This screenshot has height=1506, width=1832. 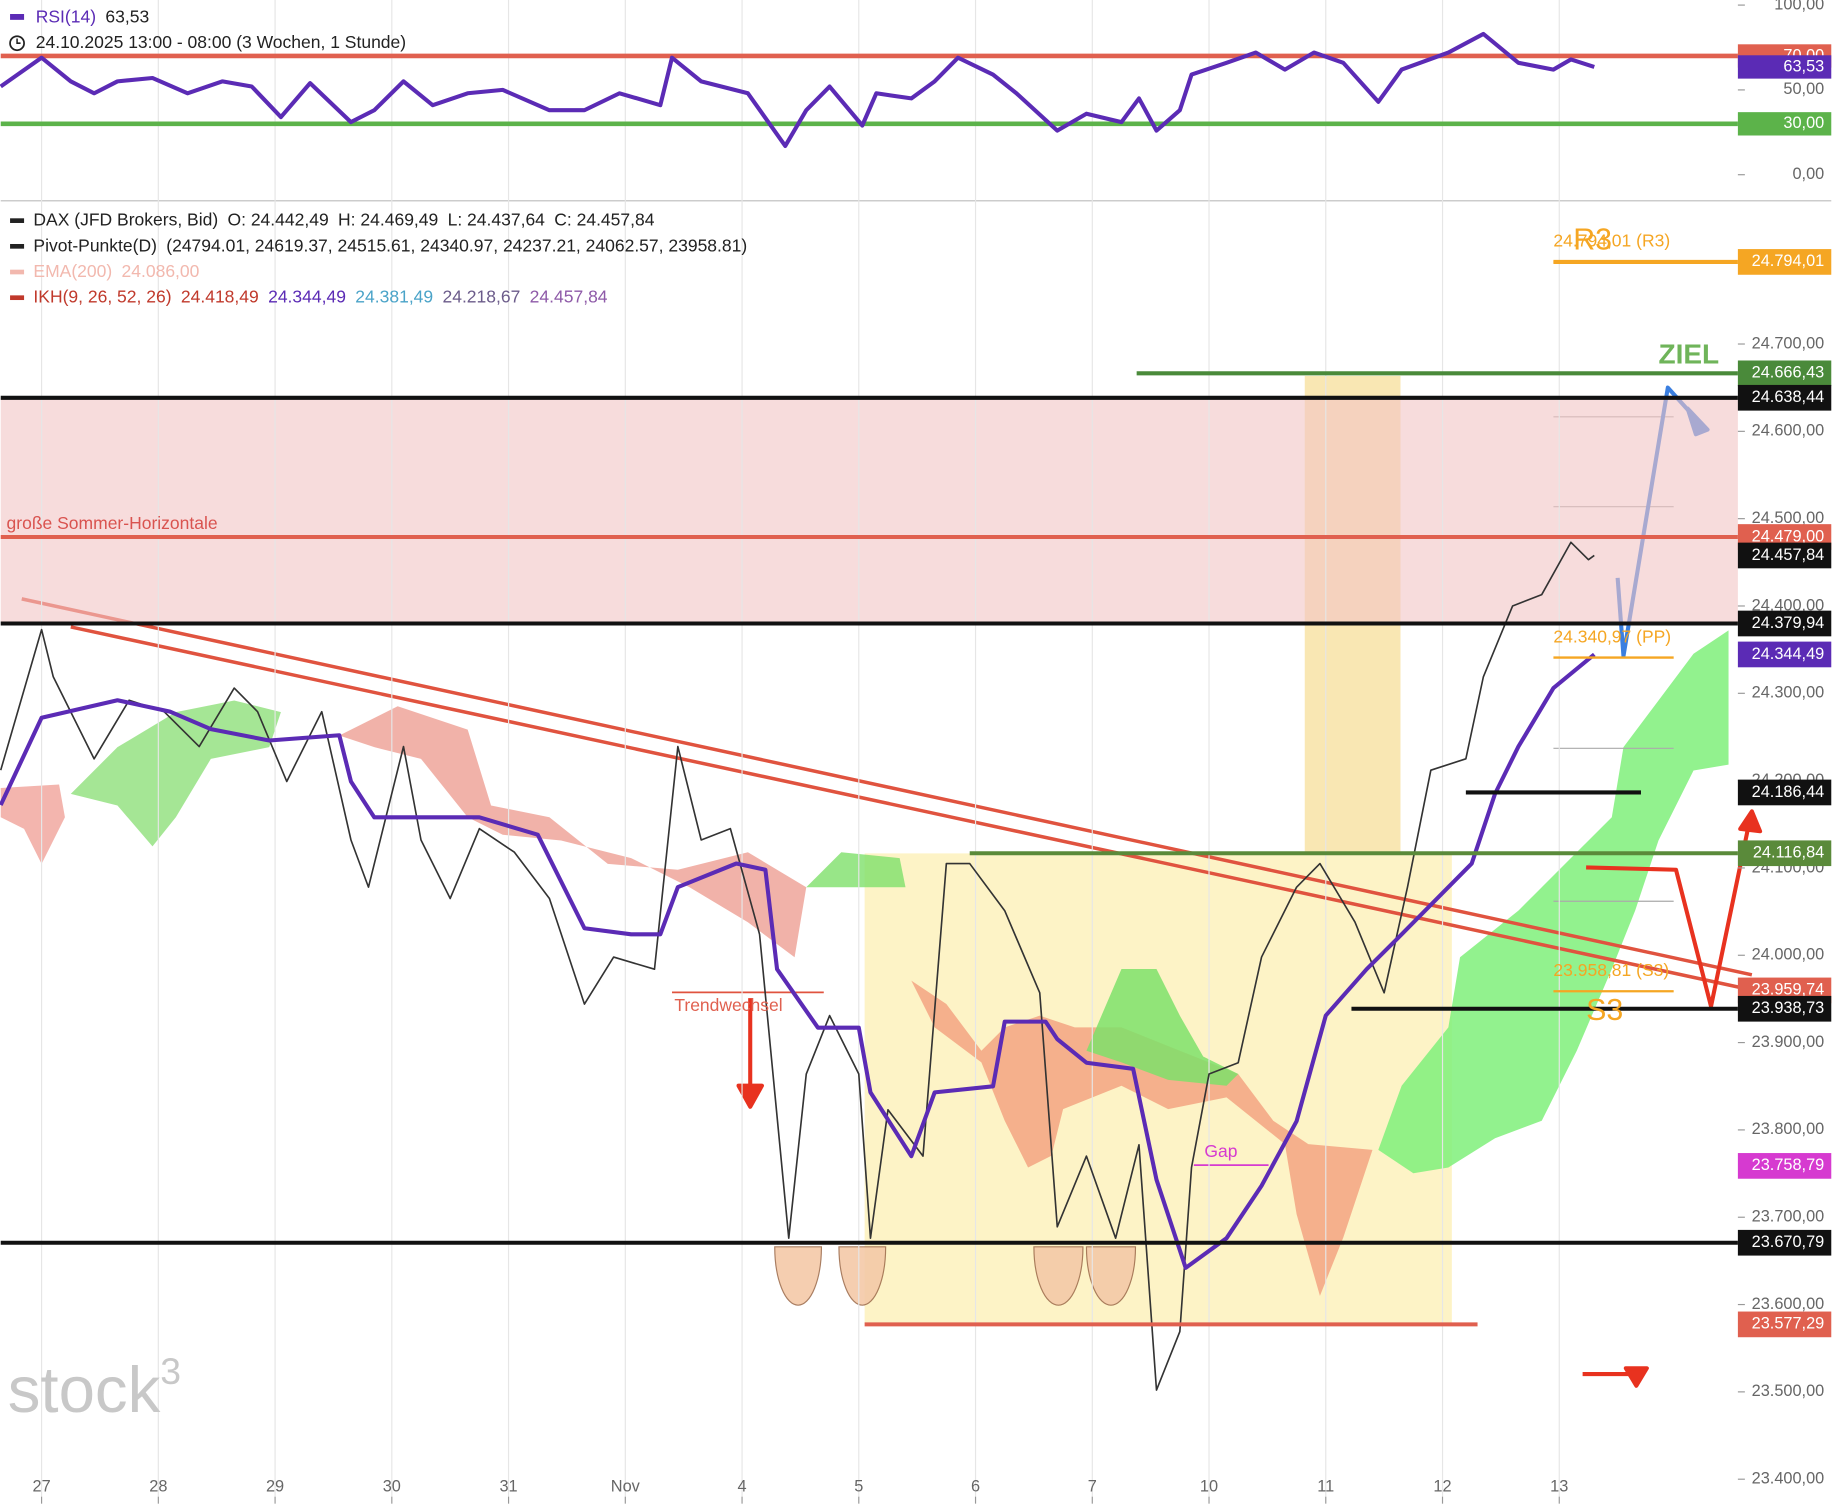 What do you see at coordinates (1788, 261) in the screenshot?
I see `price-label: 24.794,01` at bounding box center [1788, 261].